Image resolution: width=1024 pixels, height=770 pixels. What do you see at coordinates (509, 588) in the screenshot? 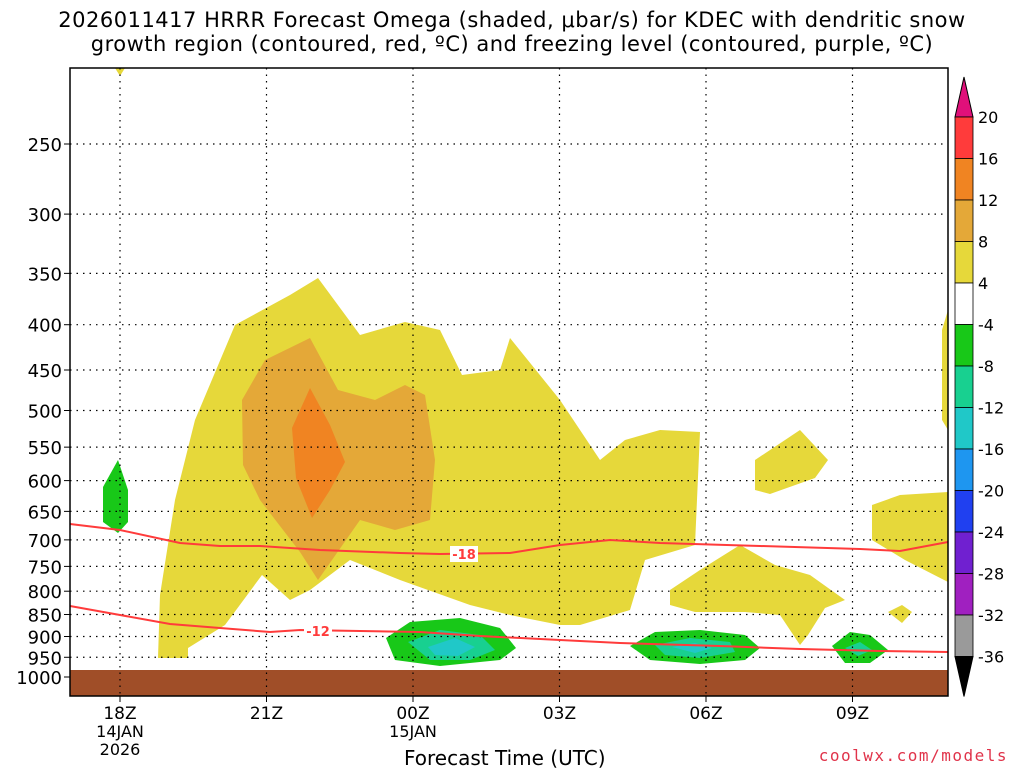
I see `contours: -18 -12` at bounding box center [509, 588].